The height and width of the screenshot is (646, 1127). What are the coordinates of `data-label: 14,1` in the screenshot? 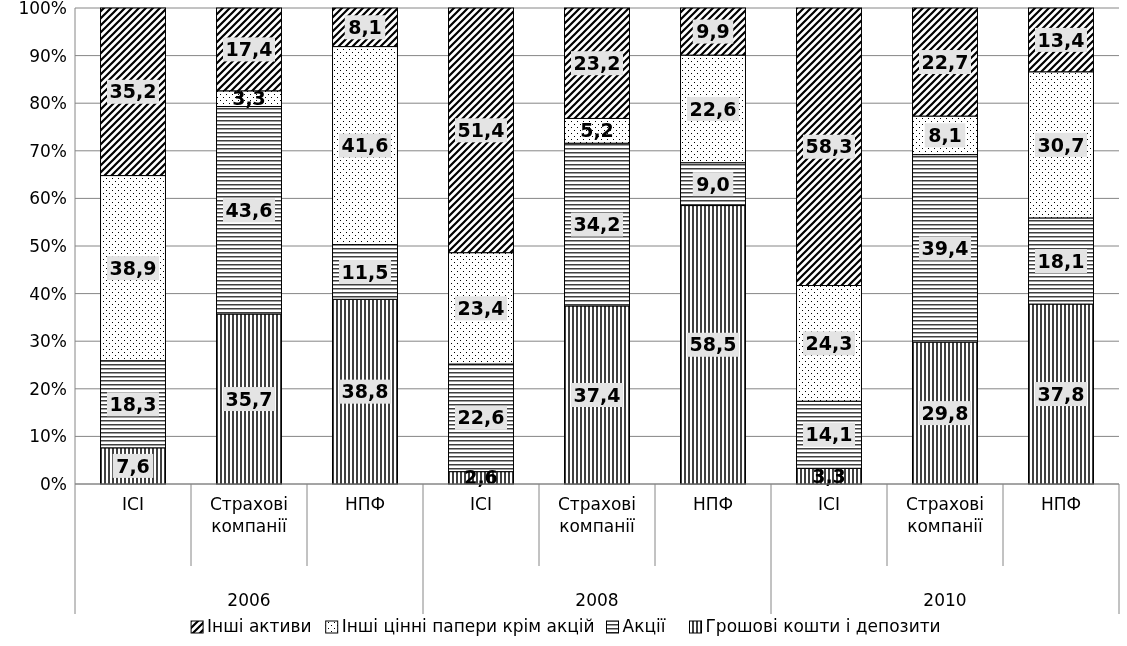 It's located at (829, 434).